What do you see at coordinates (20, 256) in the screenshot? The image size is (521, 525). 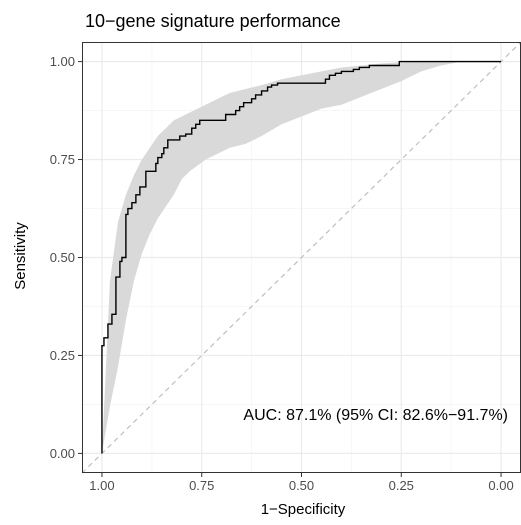 I see `y-axis-title: Sensitivity` at bounding box center [20, 256].